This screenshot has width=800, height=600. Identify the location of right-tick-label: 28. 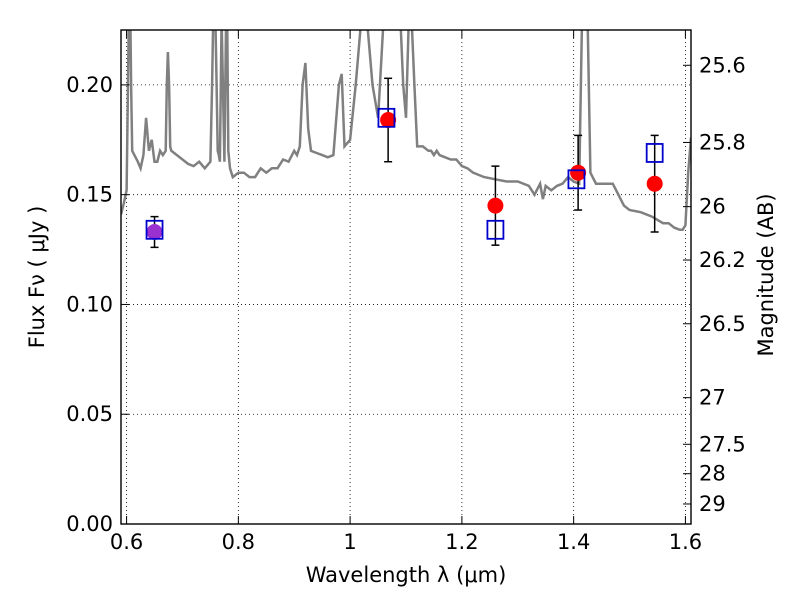
(712, 474).